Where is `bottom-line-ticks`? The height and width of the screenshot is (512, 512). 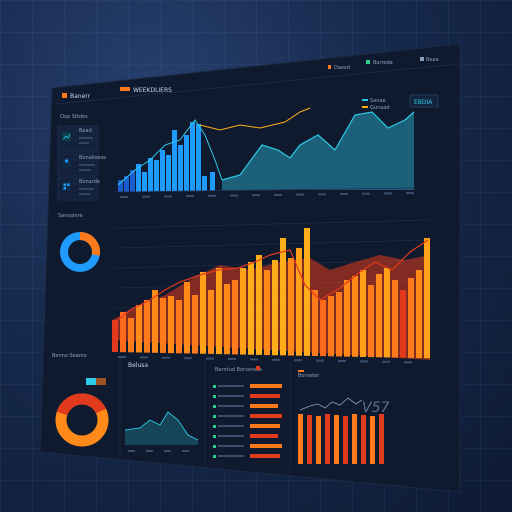 bottom-line-ticks is located at coordinates (158, 451).